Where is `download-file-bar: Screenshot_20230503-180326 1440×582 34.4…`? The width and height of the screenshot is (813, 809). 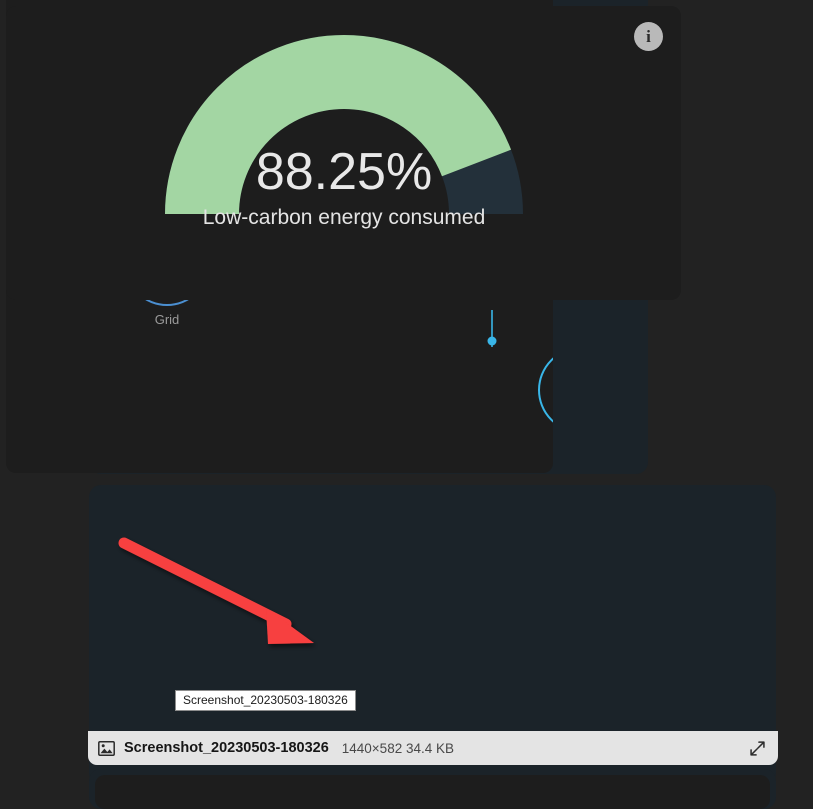 download-file-bar: Screenshot_20230503-180326 1440×582 34.4… is located at coordinates (433, 748).